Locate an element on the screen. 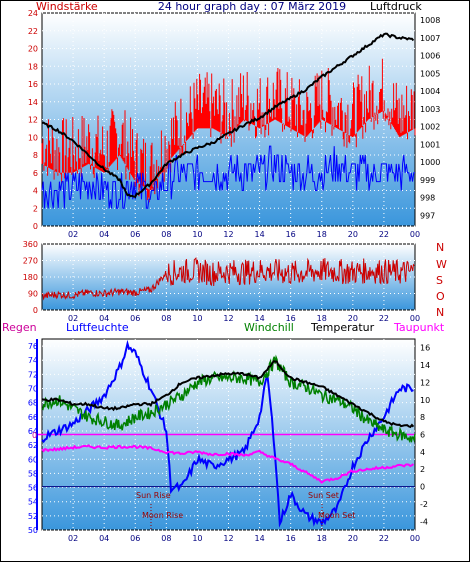 The height and width of the screenshot is (562, 470). humidity-tick-label: 56 is located at coordinates (33, 488).